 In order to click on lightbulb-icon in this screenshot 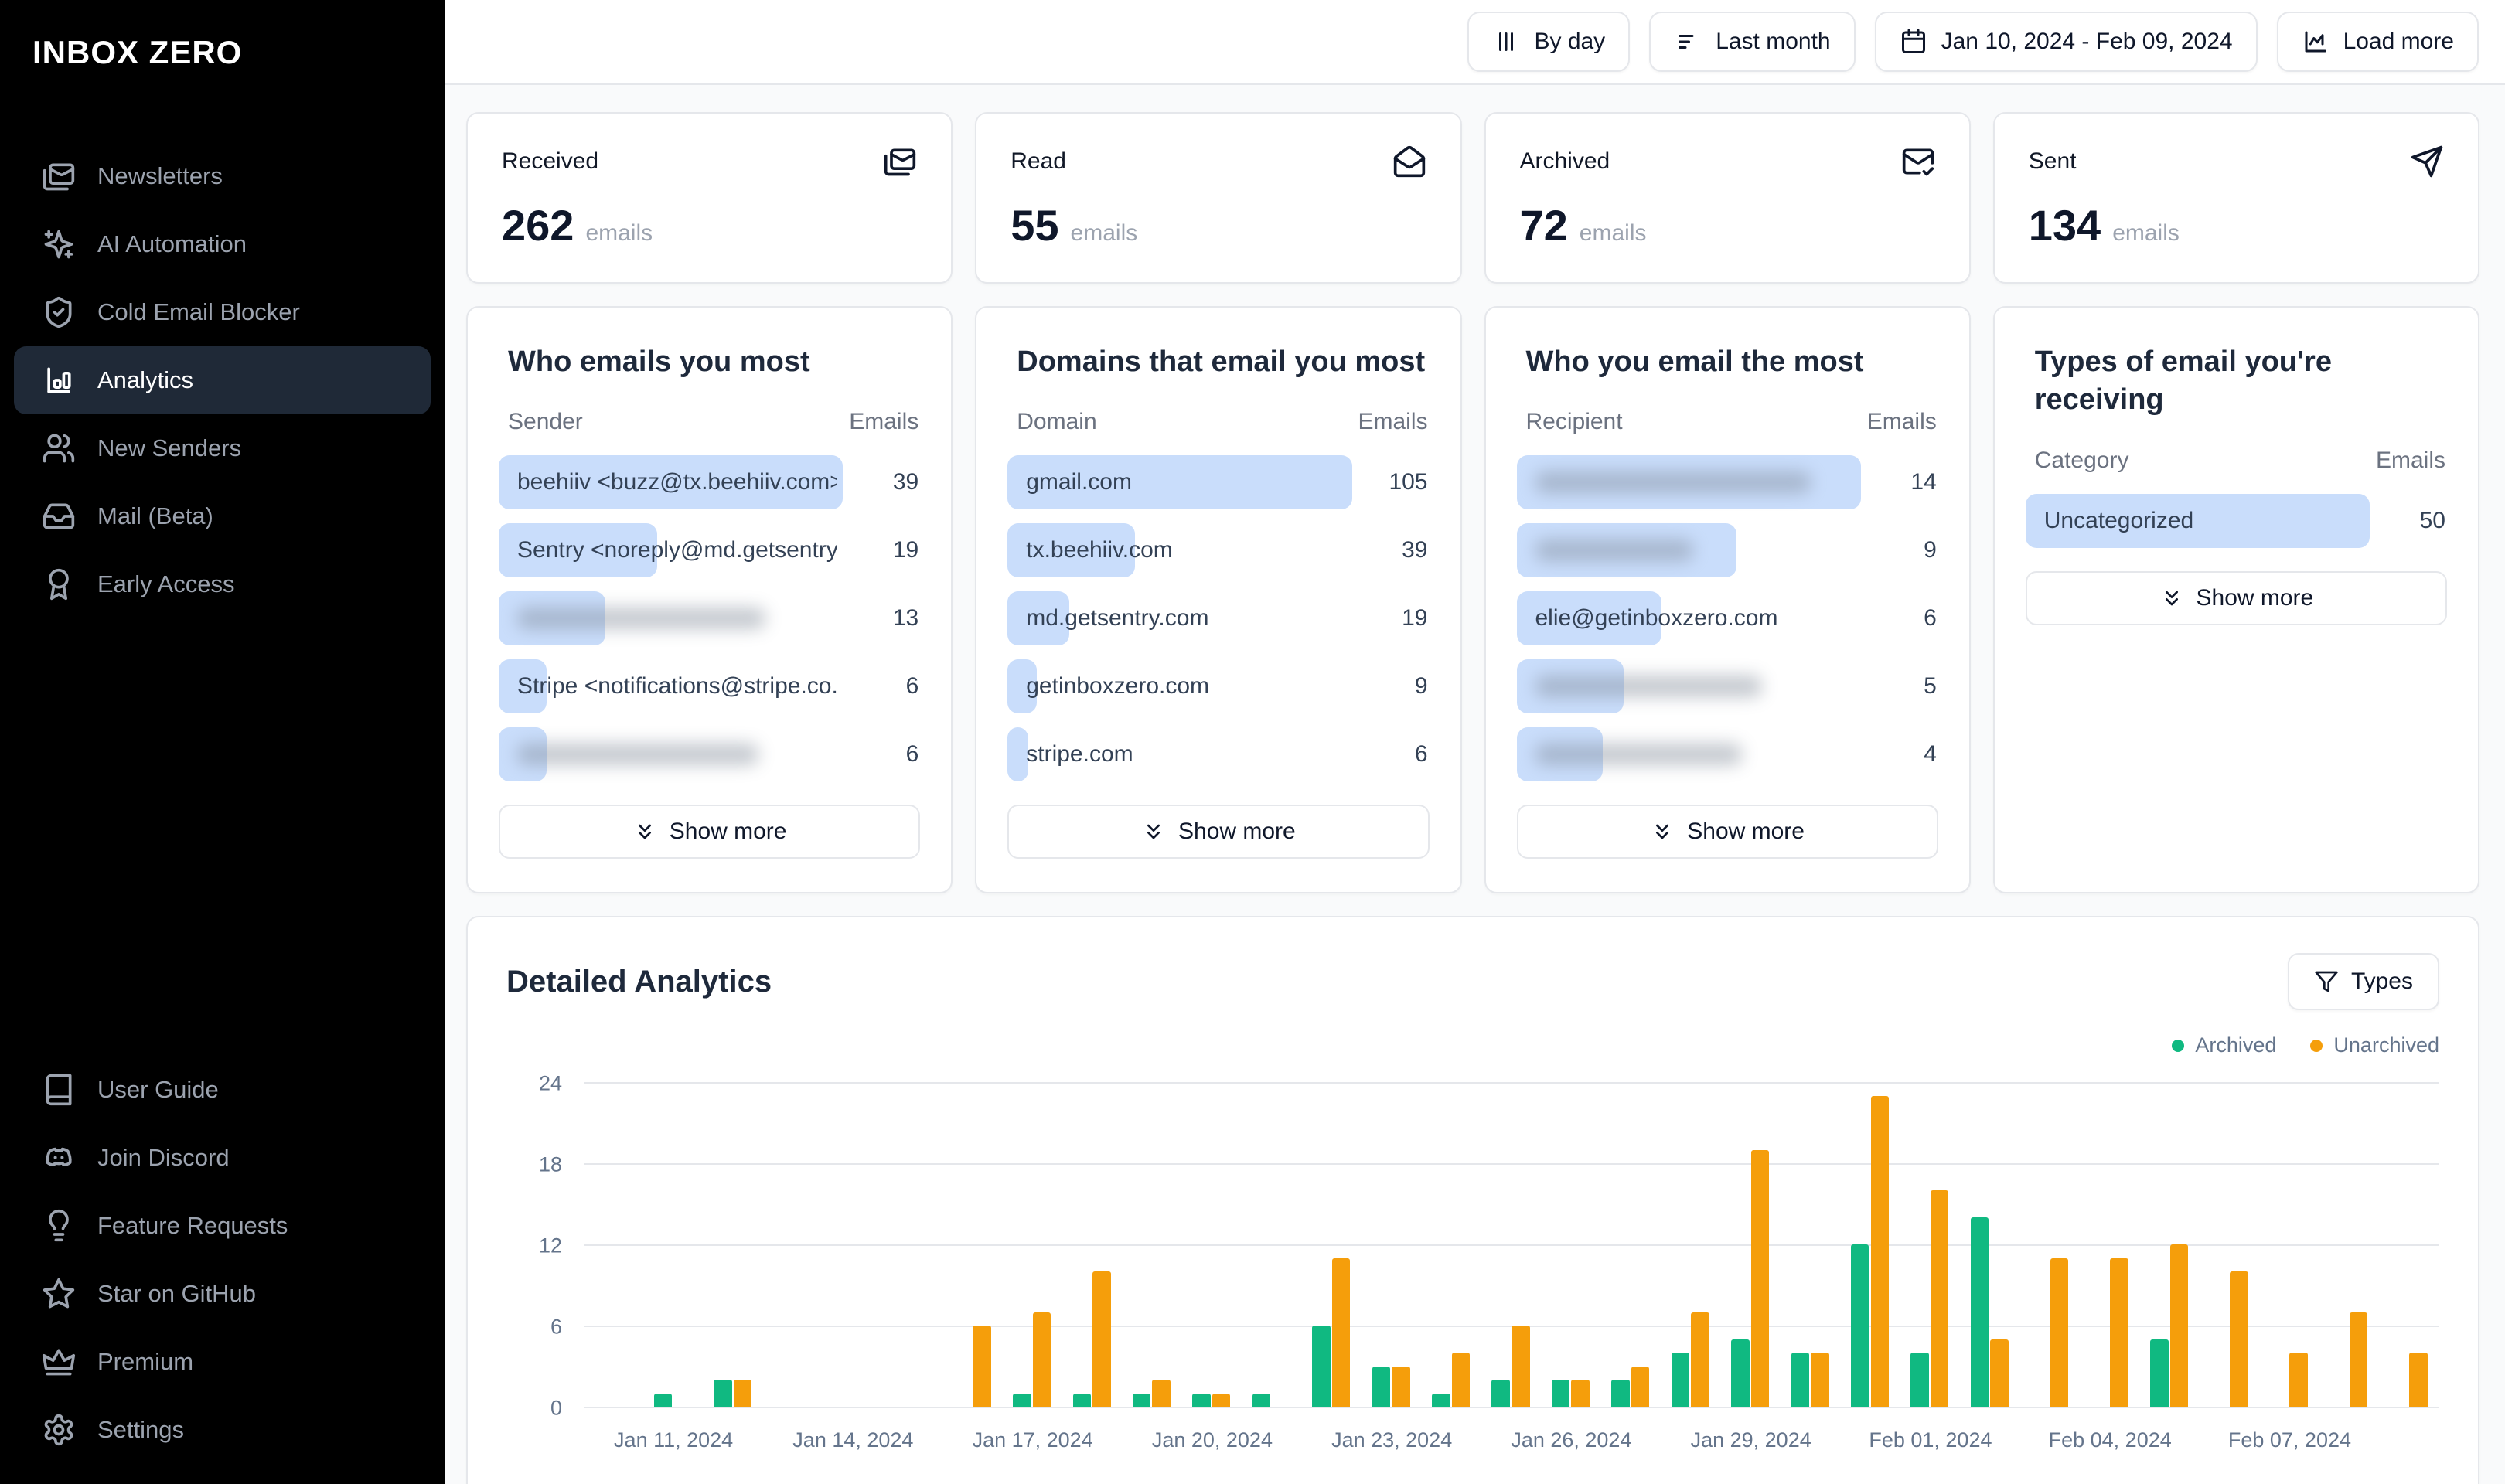, I will do `click(59, 1226)`.